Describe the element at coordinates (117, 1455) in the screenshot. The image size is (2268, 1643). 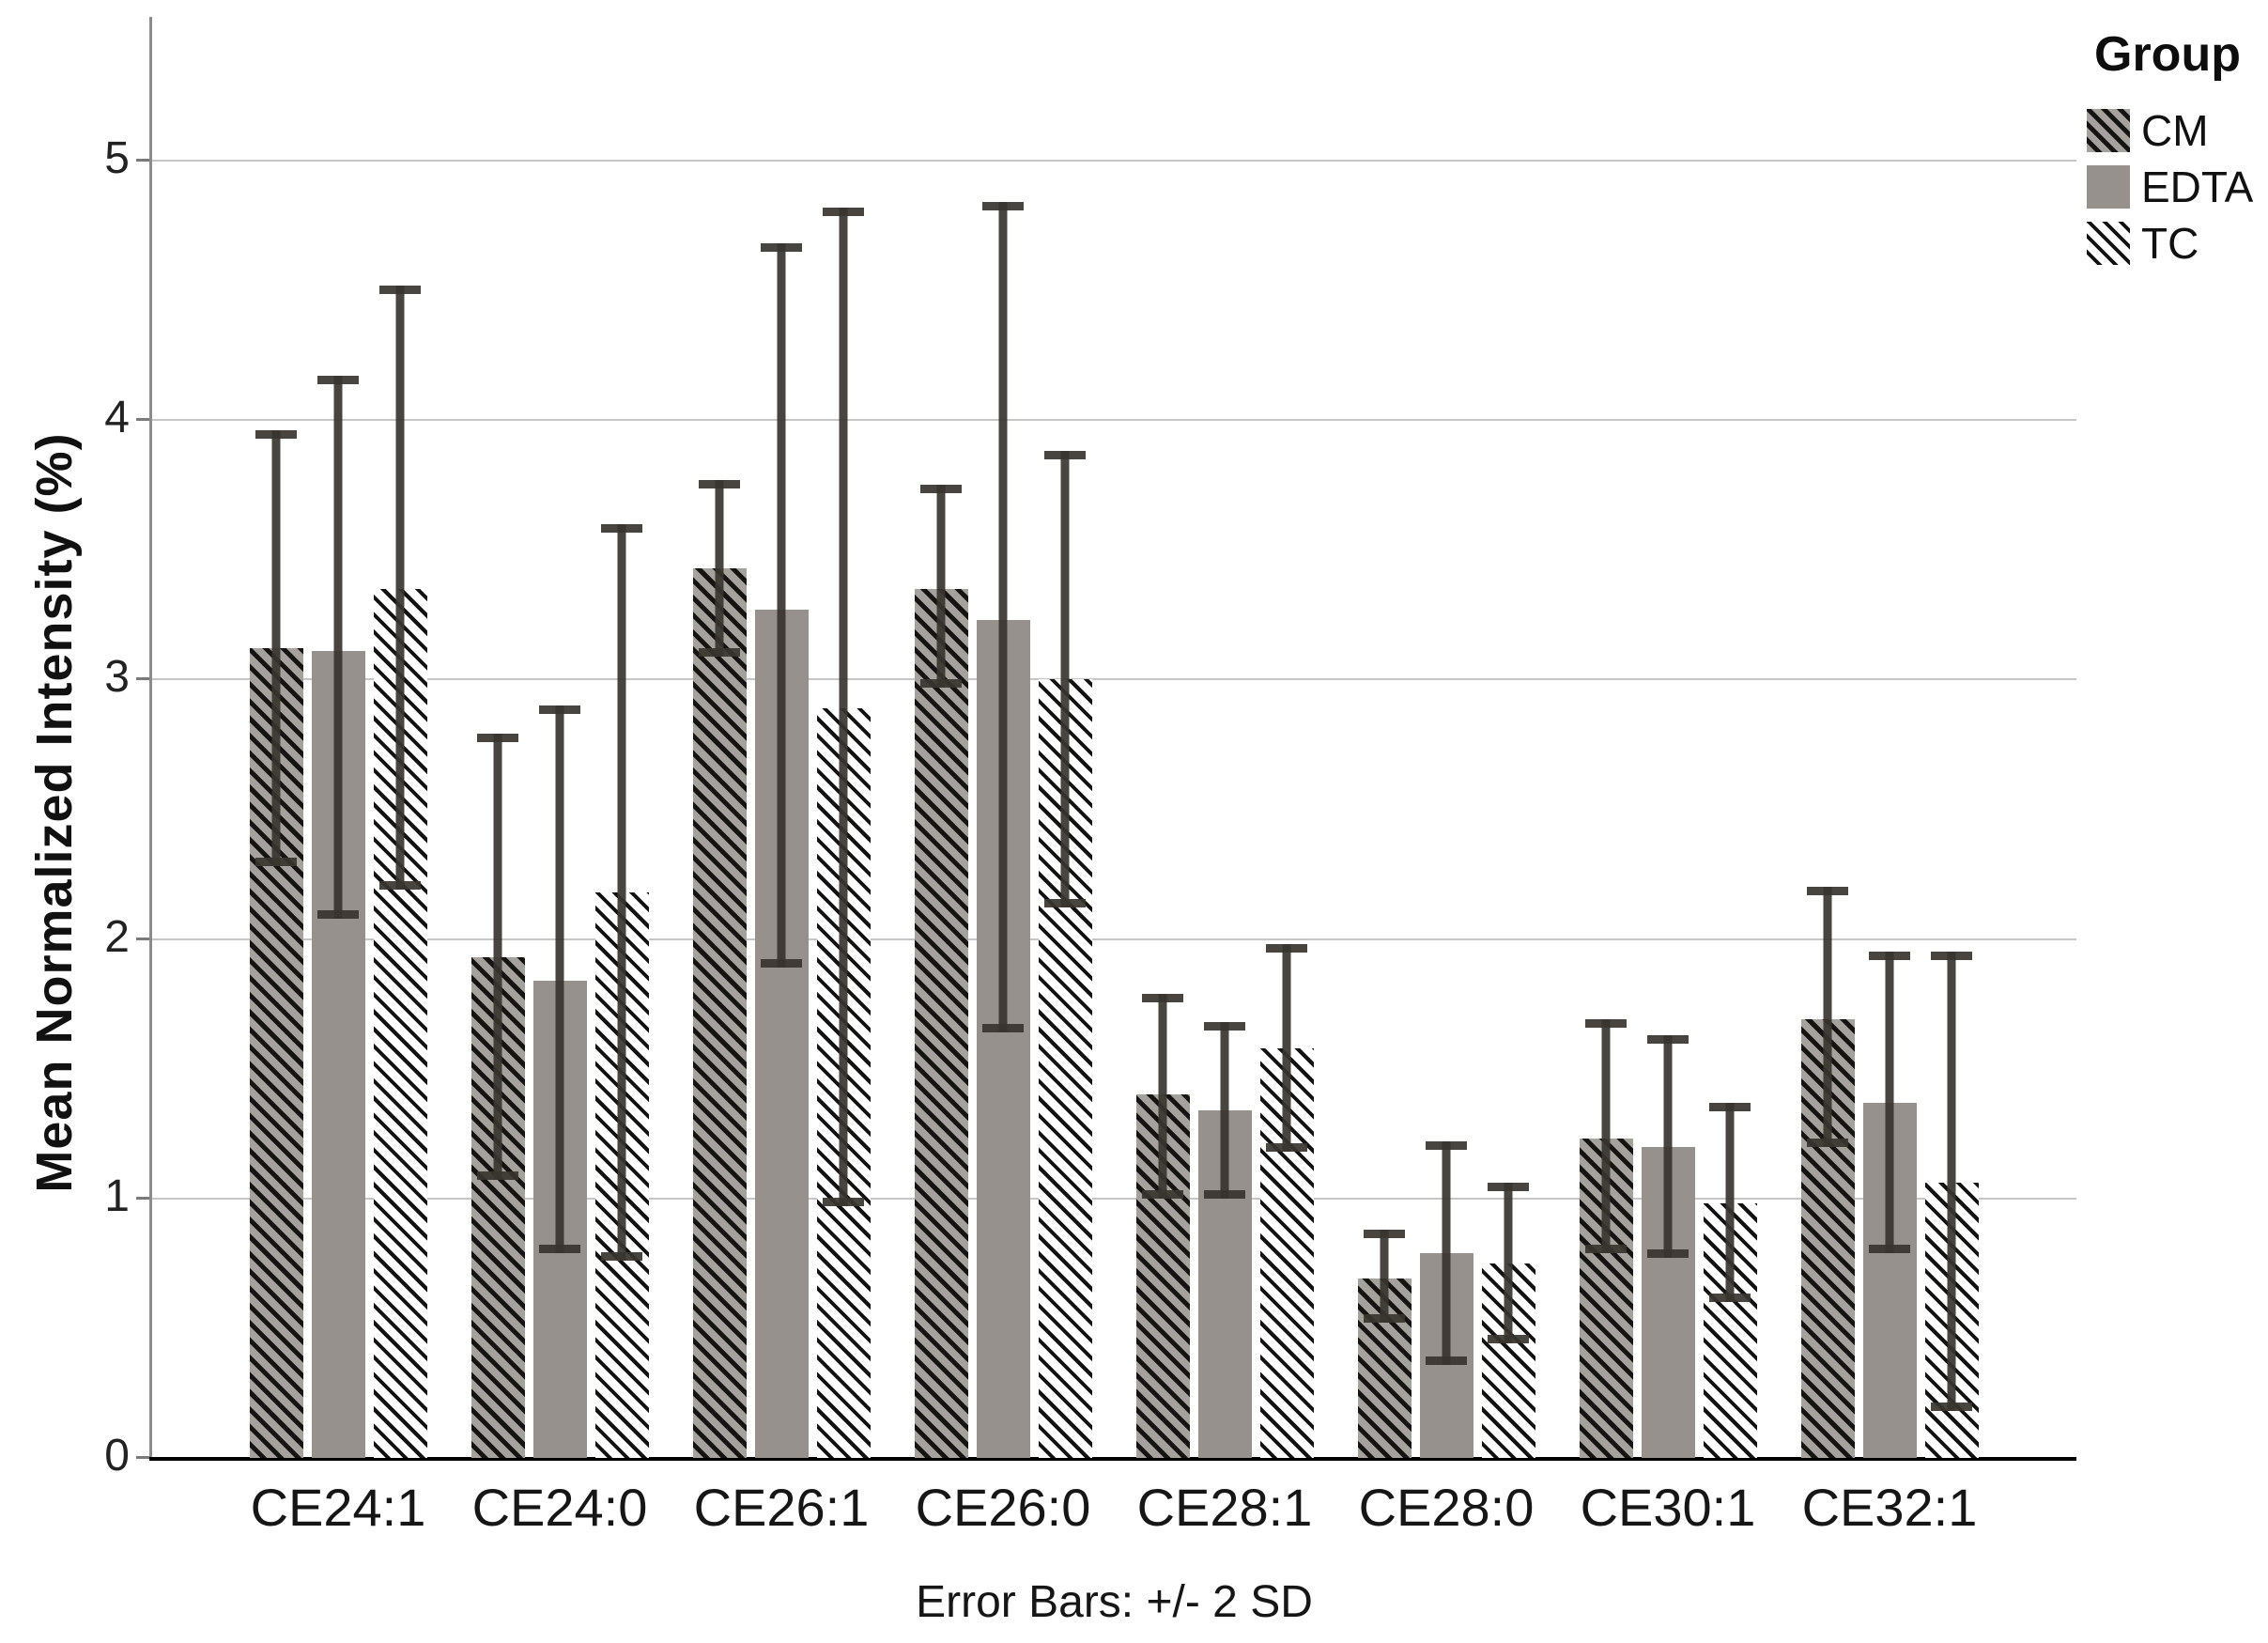
I see `y-tick-label-0: 0` at that location.